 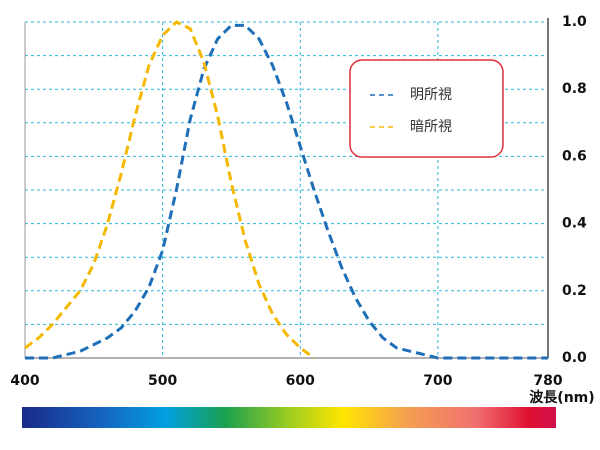 I want to click on y-tick-label: 0.2, so click(x=574, y=291).